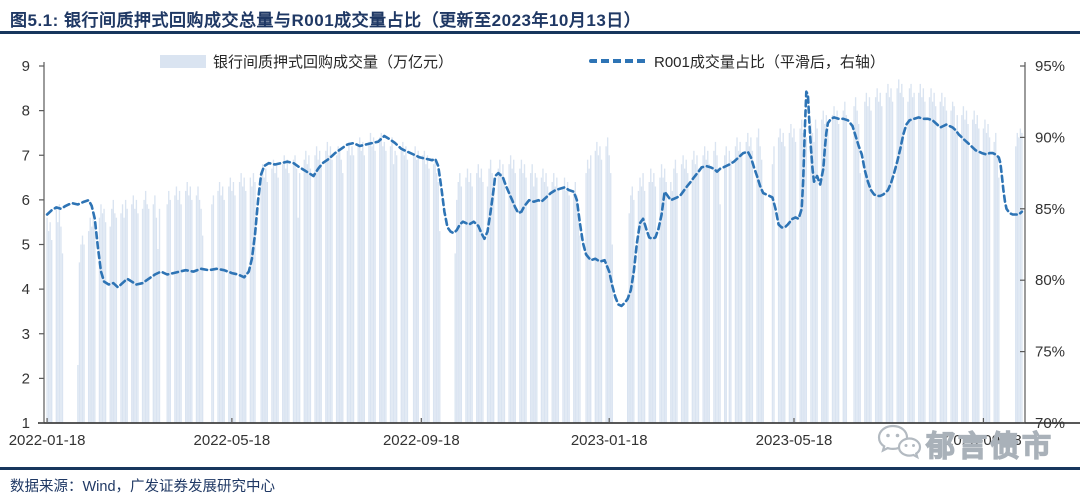 The height and width of the screenshot is (501, 1080). I want to click on svg-text: 90%, so click(1050, 137).